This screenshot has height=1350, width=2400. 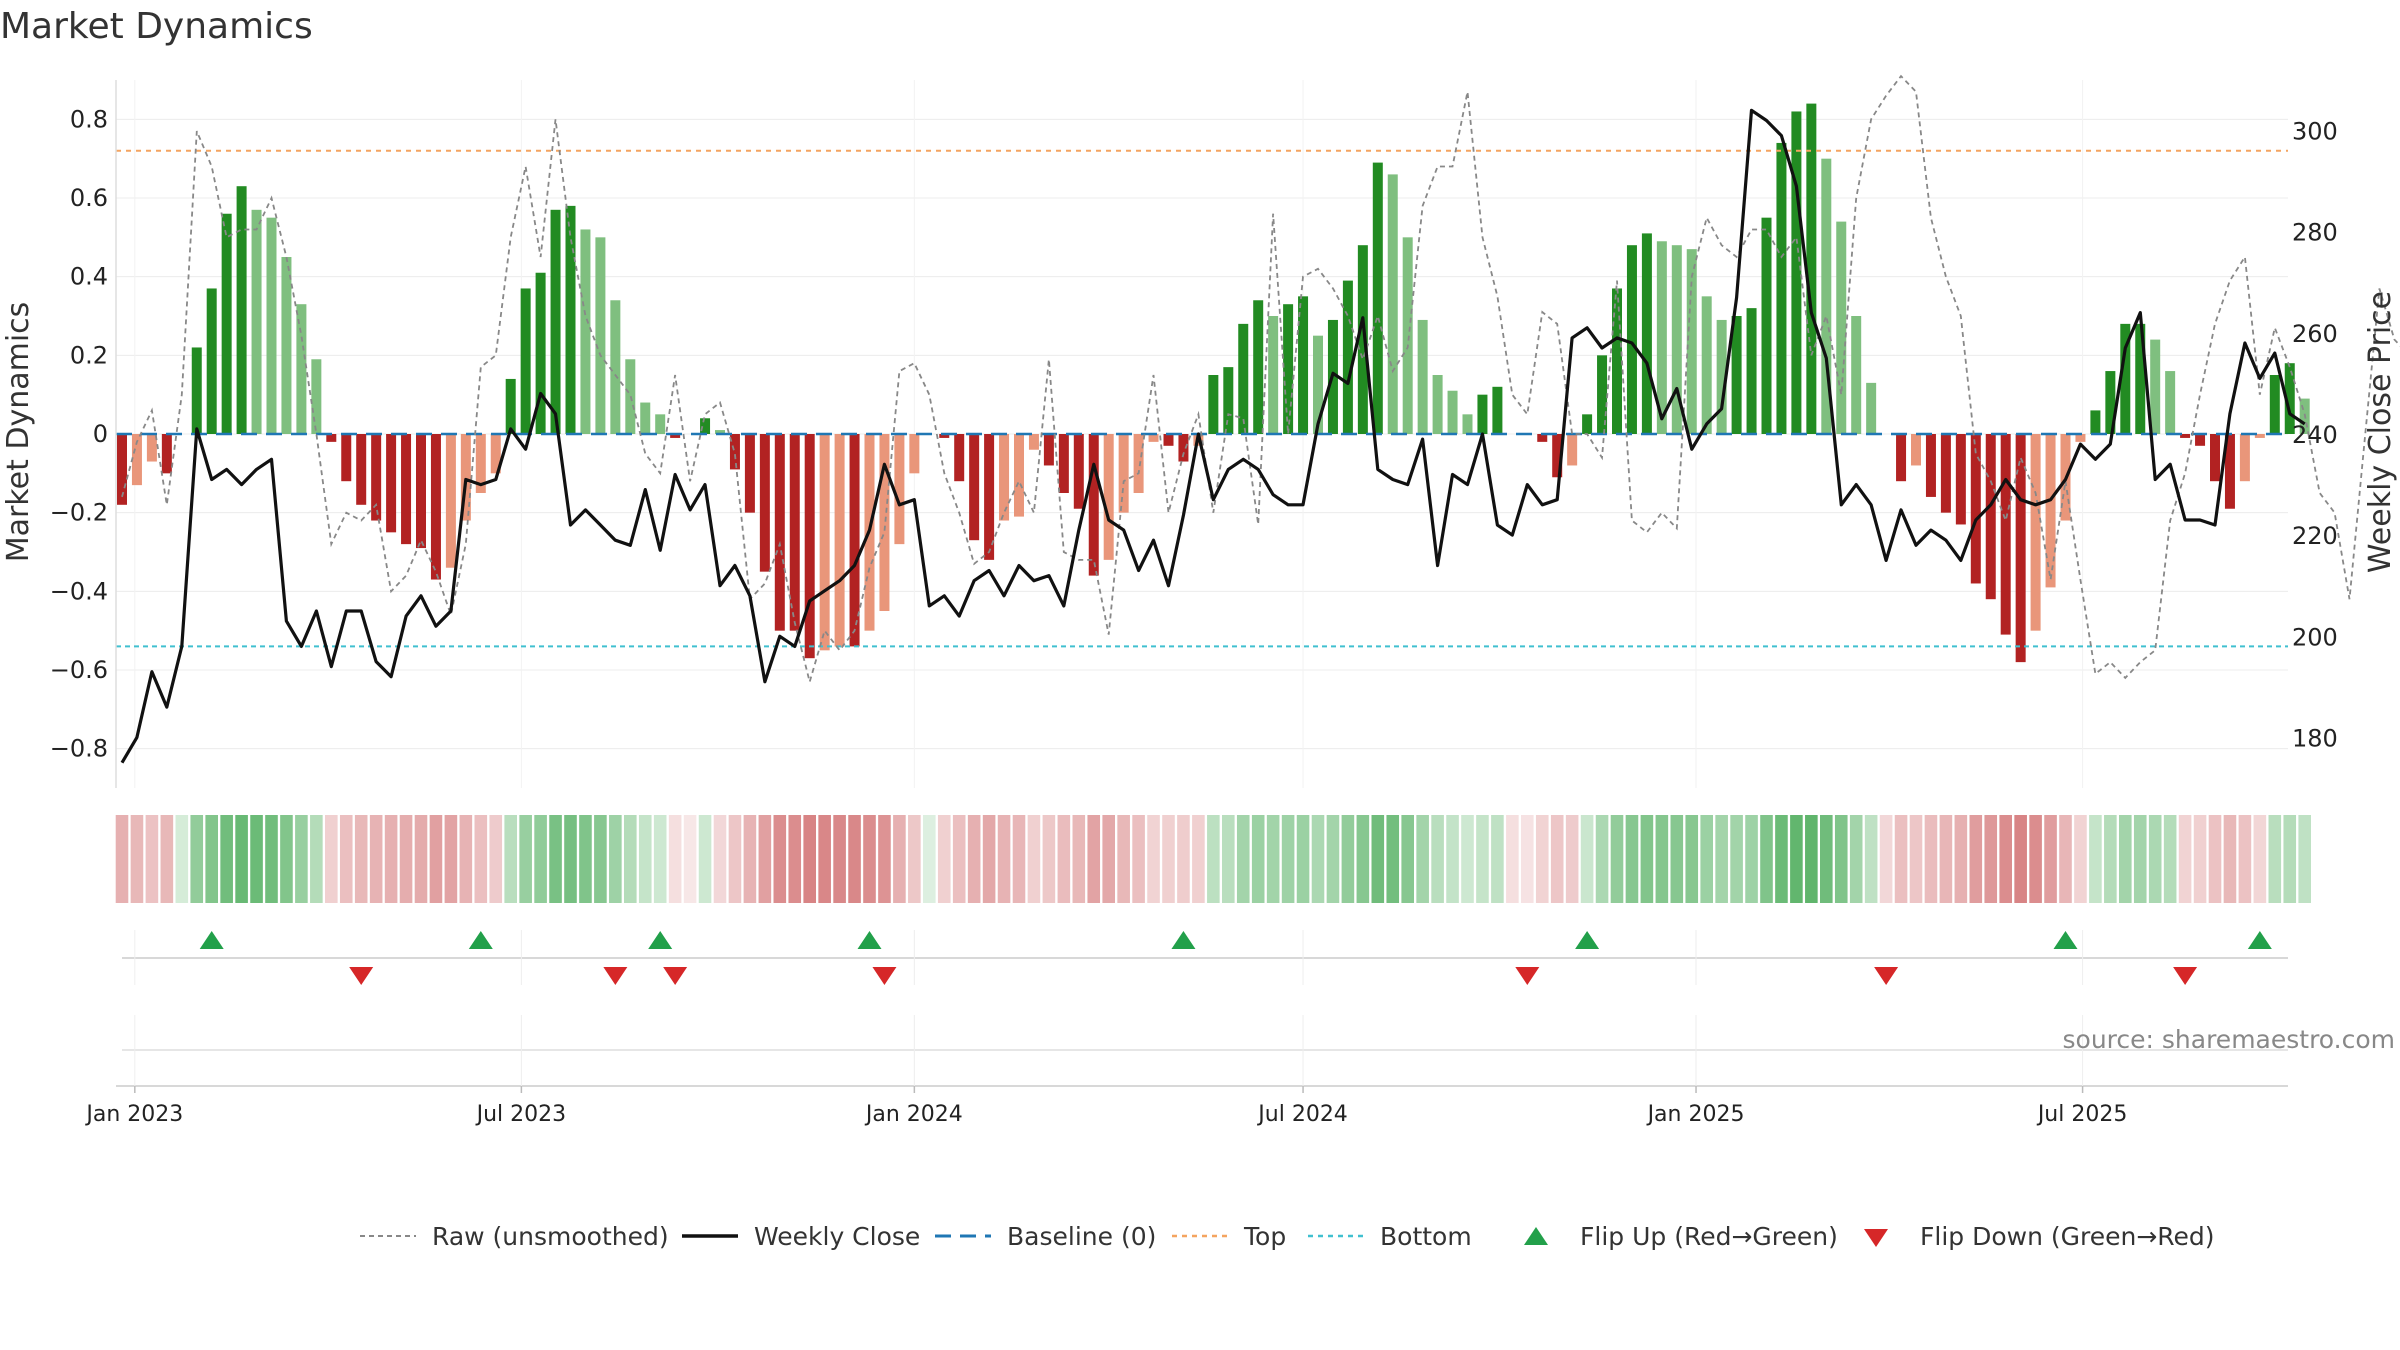 I want to click on right-tick-label: 200, so click(x=2315, y=637).